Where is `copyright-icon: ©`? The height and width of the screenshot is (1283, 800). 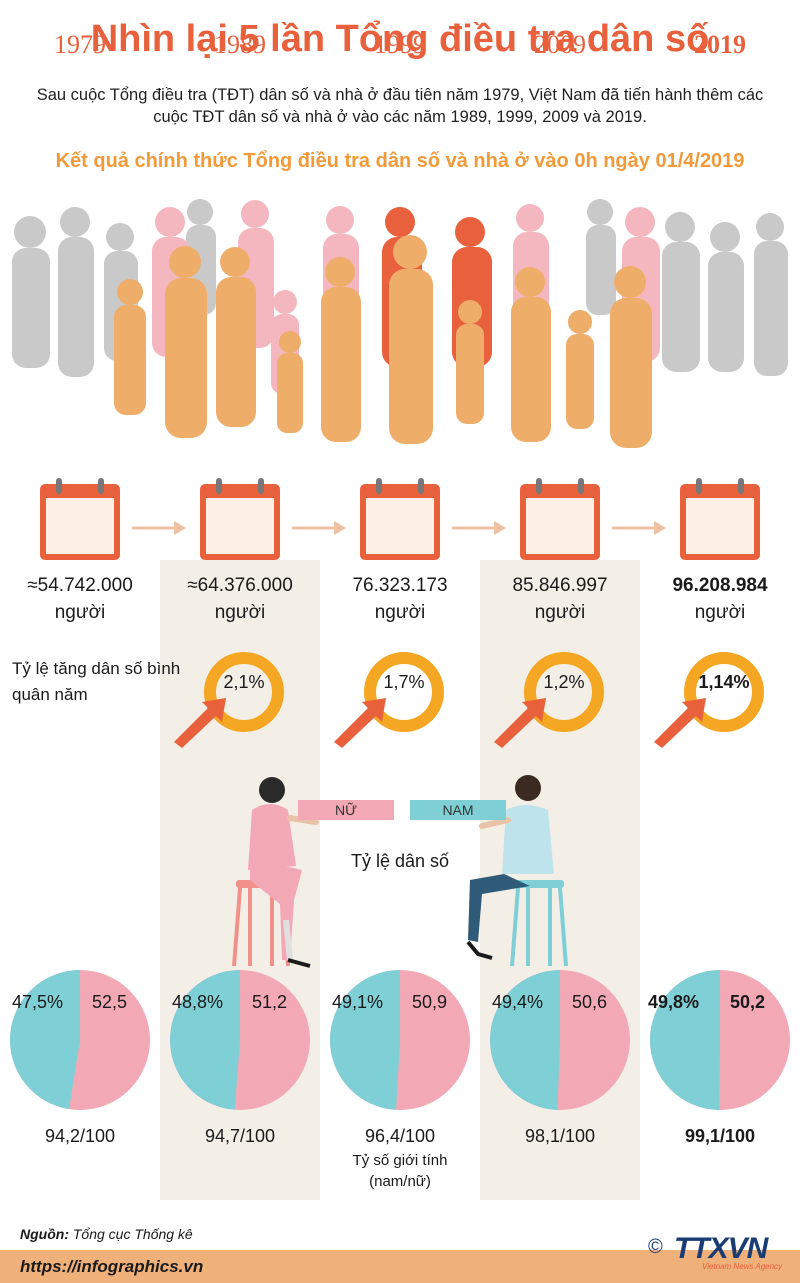
copyright-icon: © is located at coordinates (655, 1247).